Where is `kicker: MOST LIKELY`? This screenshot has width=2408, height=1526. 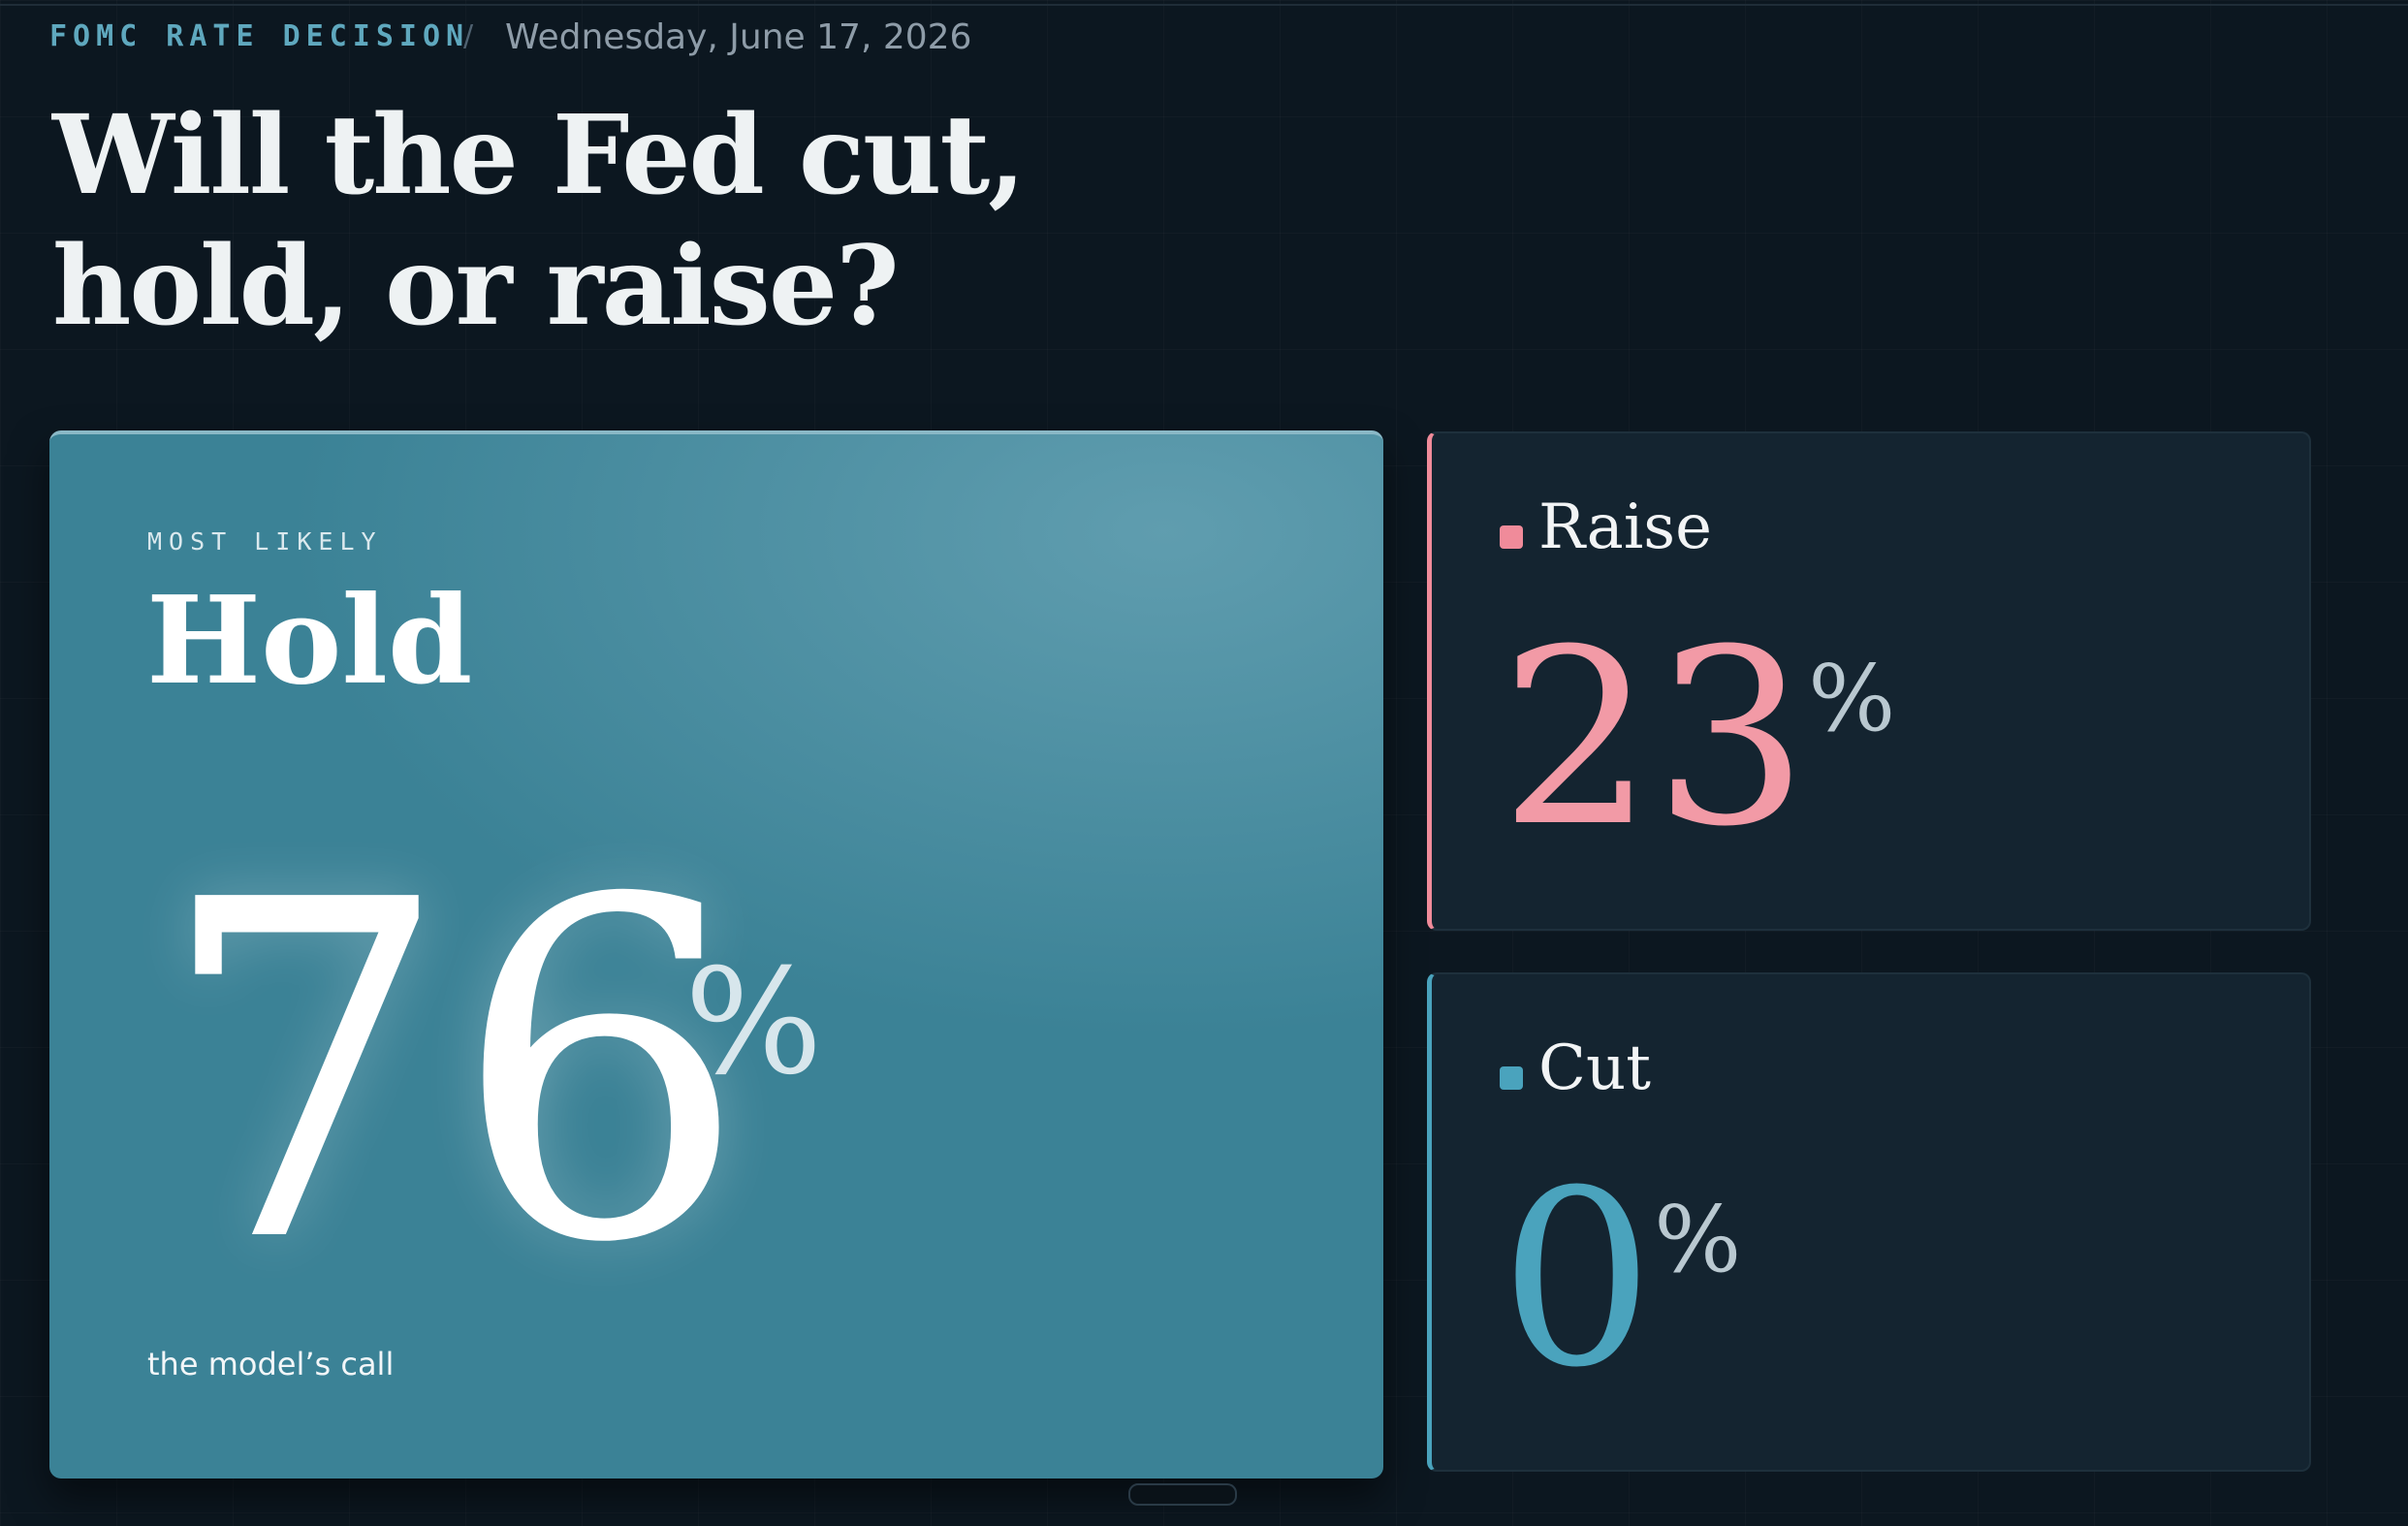
kicker: MOST LIKELY is located at coordinates (265, 541).